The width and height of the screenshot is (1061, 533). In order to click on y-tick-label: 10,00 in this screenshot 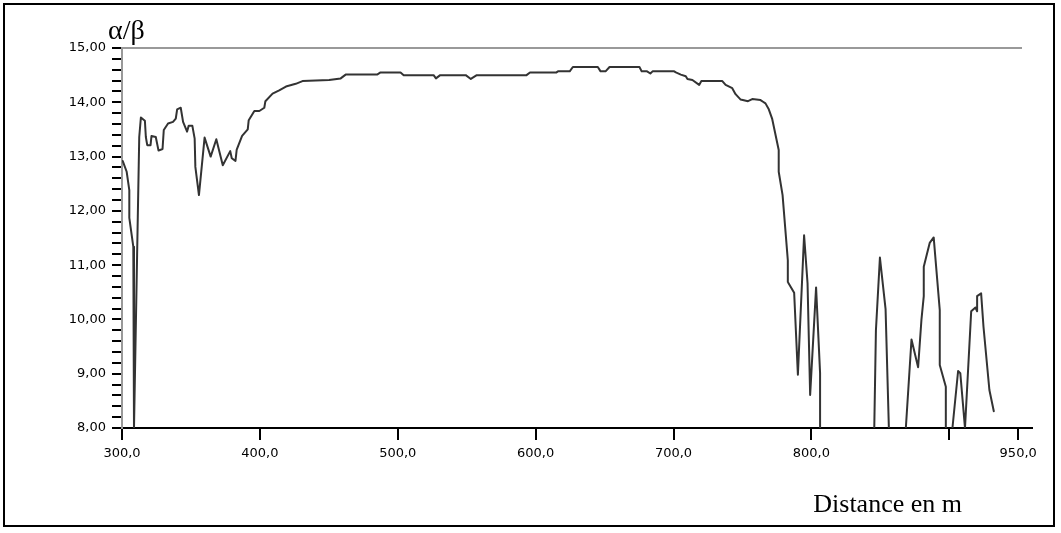, I will do `click(87, 318)`.